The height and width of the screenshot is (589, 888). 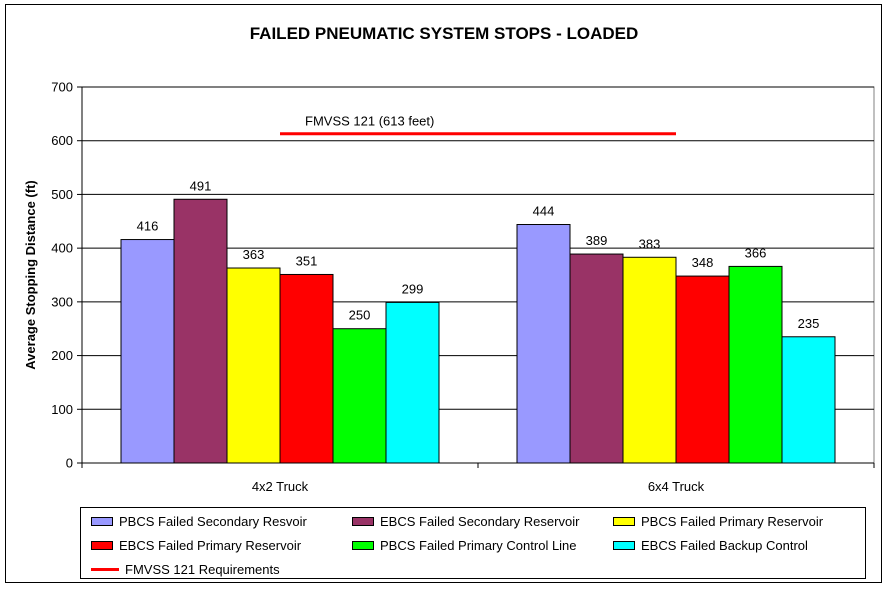 What do you see at coordinates (280, 486) in the screenshot?
I see `x-tick-label: 4x2 Truck` at bounding box center [280, 486].